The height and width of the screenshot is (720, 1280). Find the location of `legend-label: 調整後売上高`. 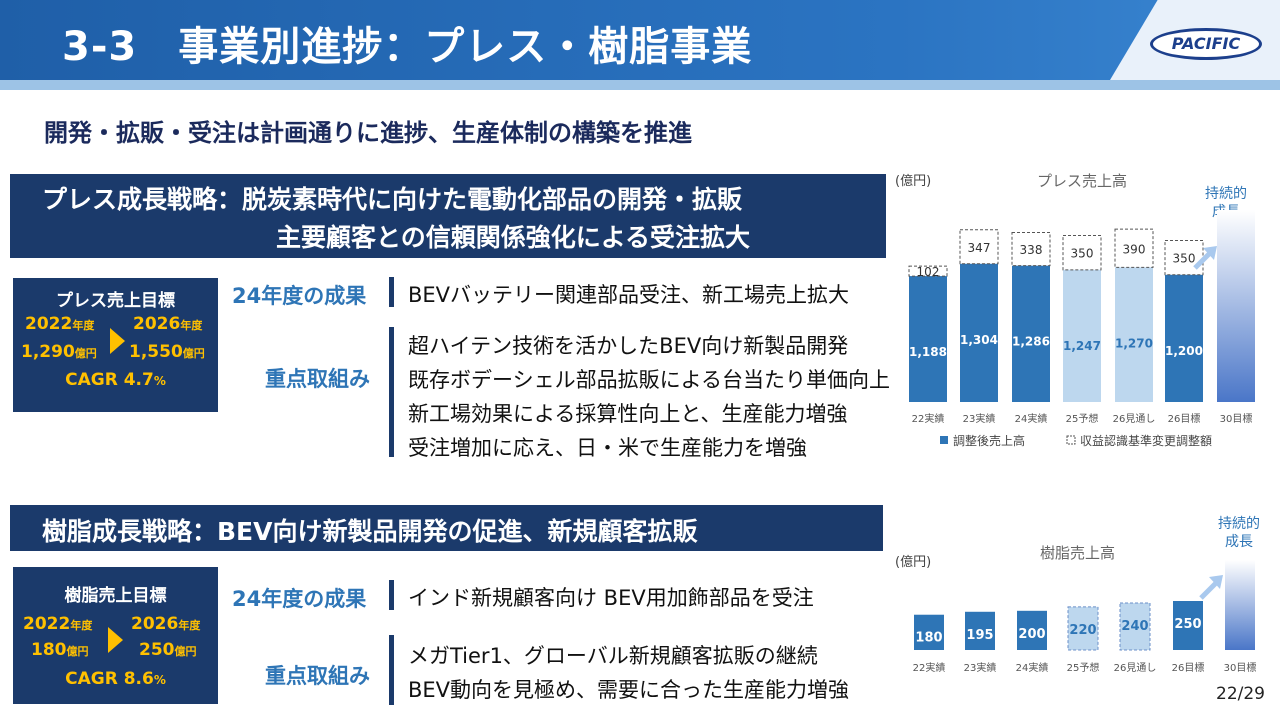

legend-label: 調整後売上高 is located at coordinates (989, 440).